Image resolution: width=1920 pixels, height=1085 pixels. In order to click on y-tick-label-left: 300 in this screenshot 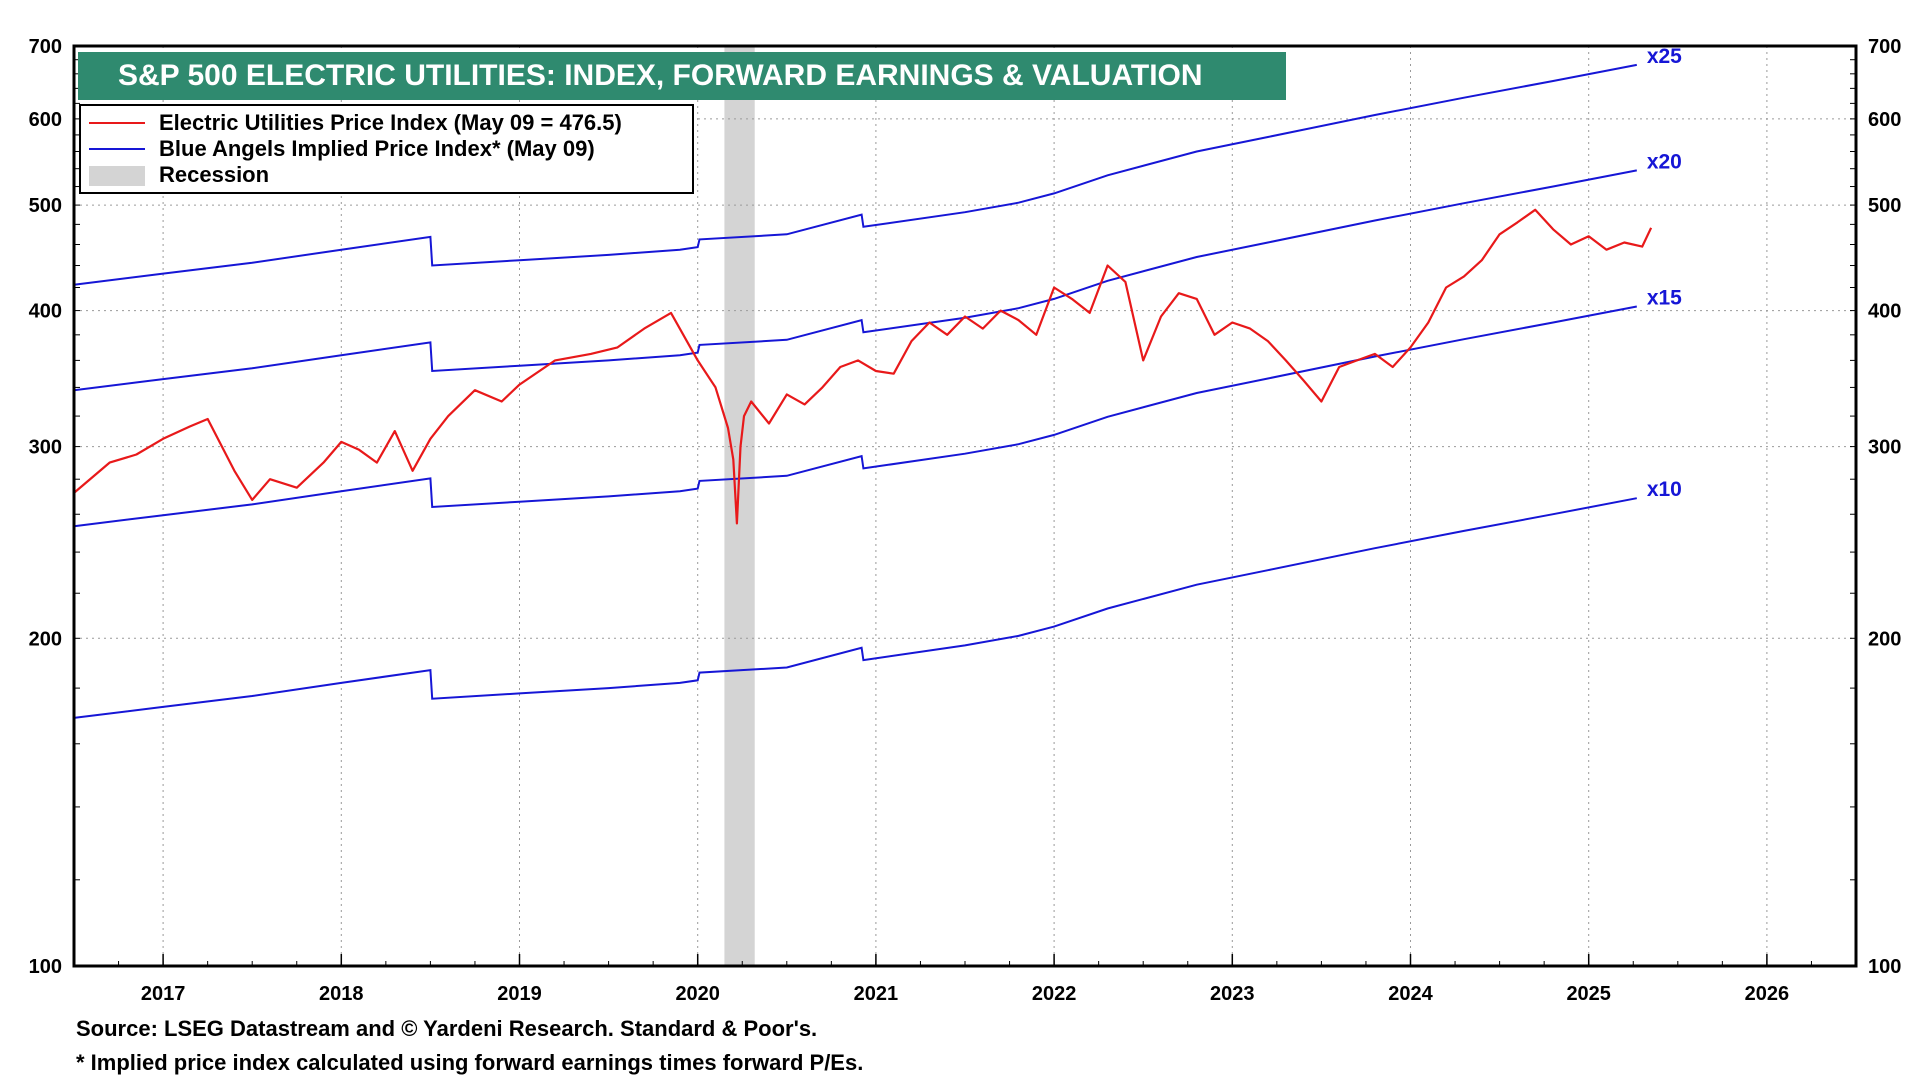, I will do `click(45, 448)`.